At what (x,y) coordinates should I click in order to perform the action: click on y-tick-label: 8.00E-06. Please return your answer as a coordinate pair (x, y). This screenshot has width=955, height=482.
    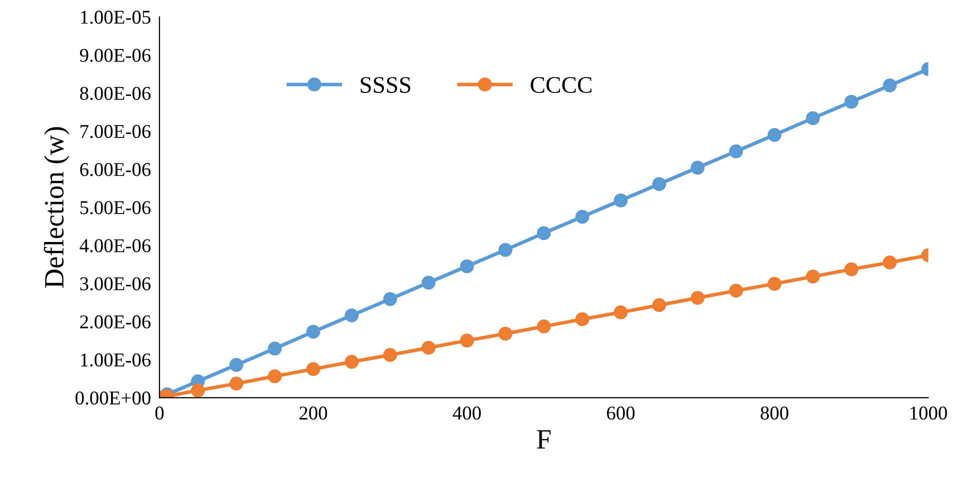
    Looking at the image, I should click on (115, 93).